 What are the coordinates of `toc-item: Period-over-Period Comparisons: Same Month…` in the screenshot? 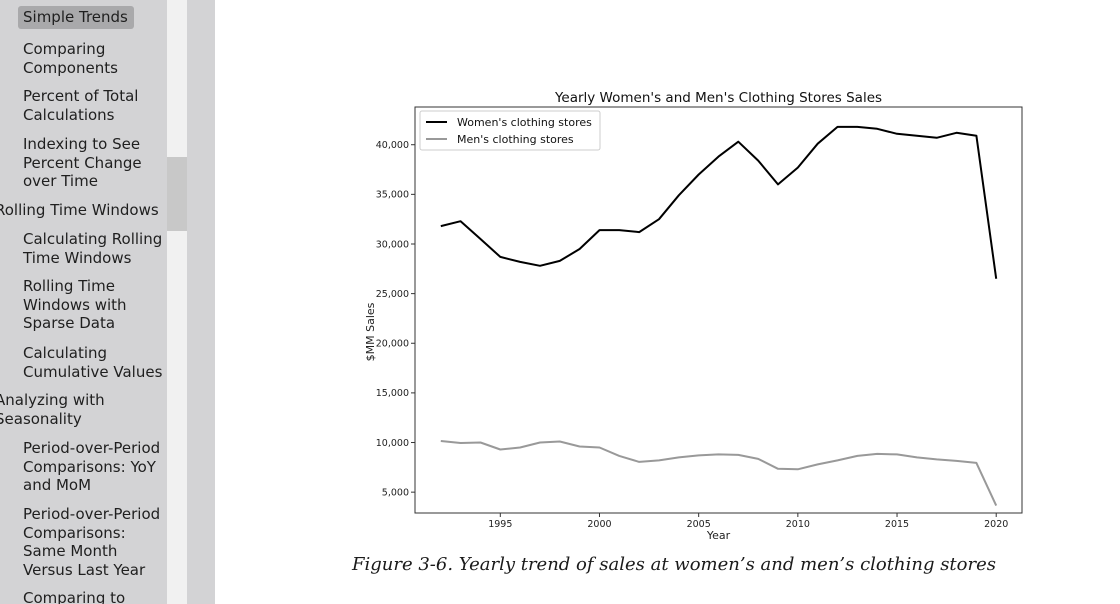 It's located at (92, 542).